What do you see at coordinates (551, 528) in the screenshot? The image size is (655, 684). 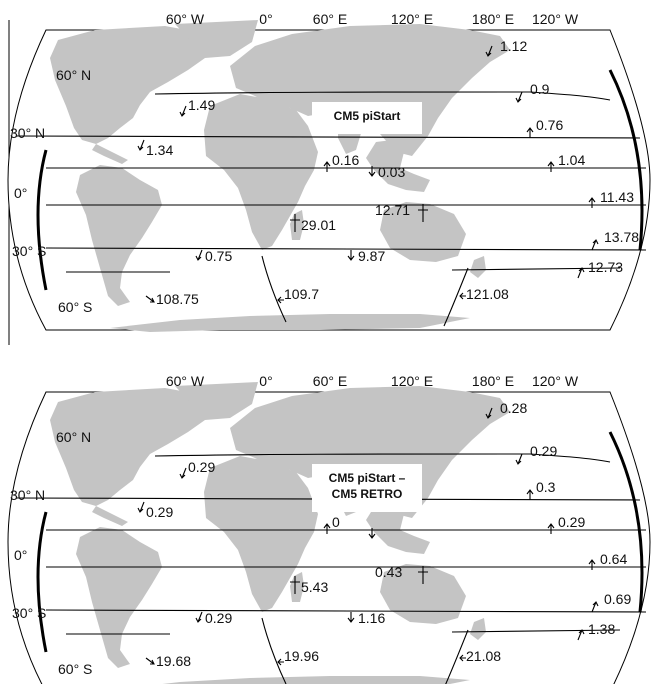 I see `transport-arrow-pacific_eq` at bounding box center [551, 528].